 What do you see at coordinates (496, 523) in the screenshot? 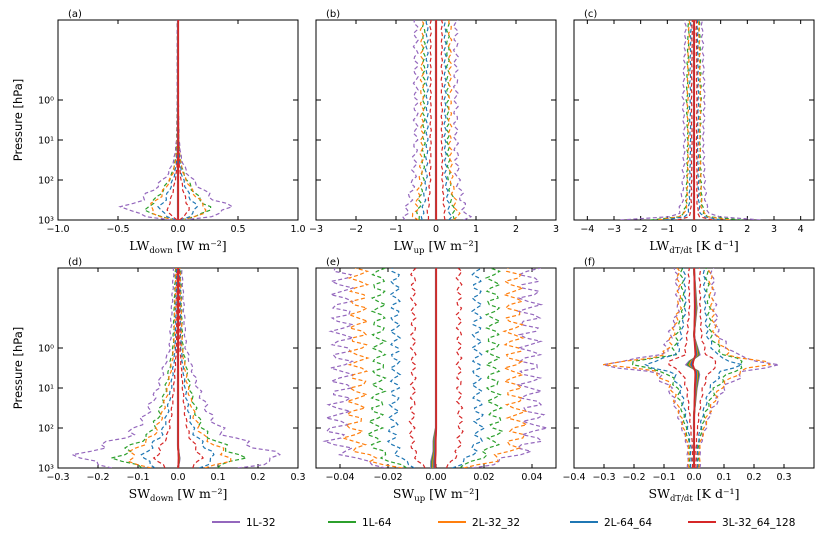
I see `legend-label: 2L-32_32` at bounding box center [496, 523].